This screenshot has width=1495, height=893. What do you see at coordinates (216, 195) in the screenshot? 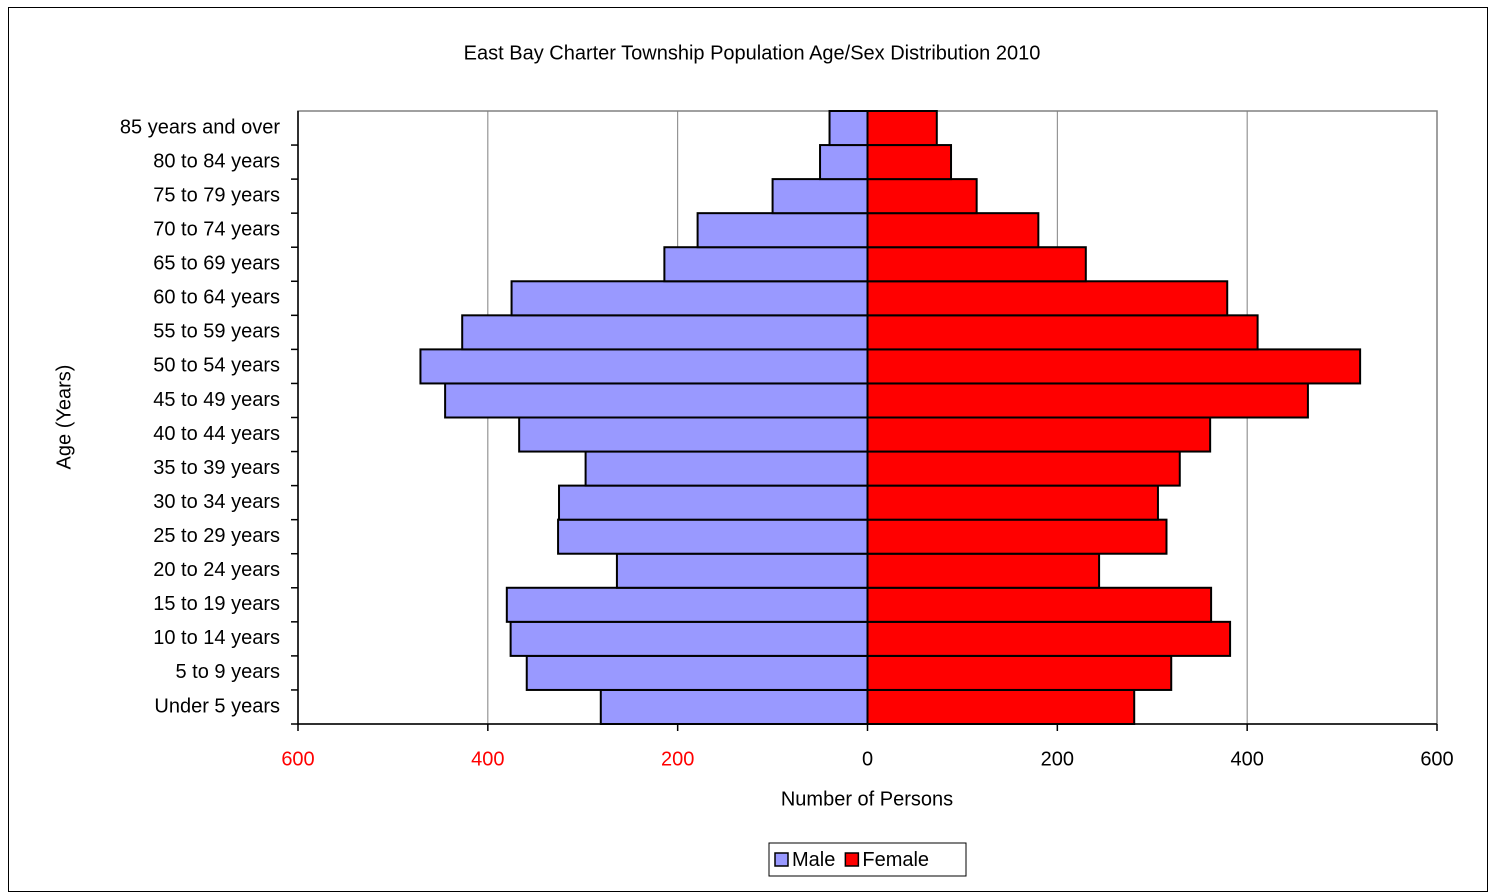
I see `y-tick-label: 75 to 79 years` at bounding box center [216, 195].